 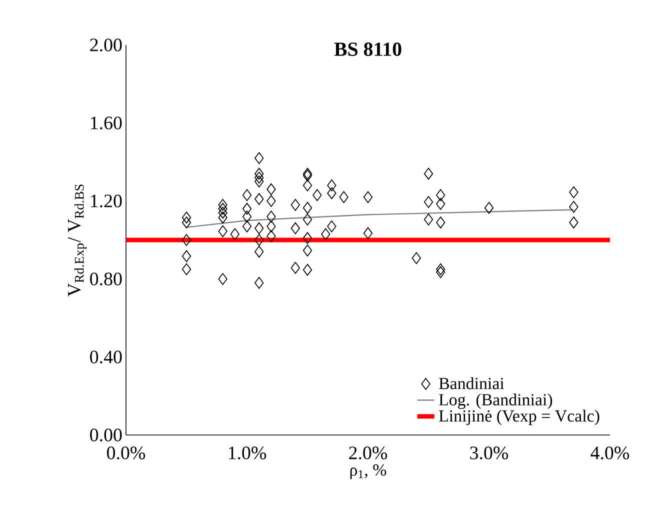 I want to click on y-tick-label: 0.80, so click(x=106, y=279).